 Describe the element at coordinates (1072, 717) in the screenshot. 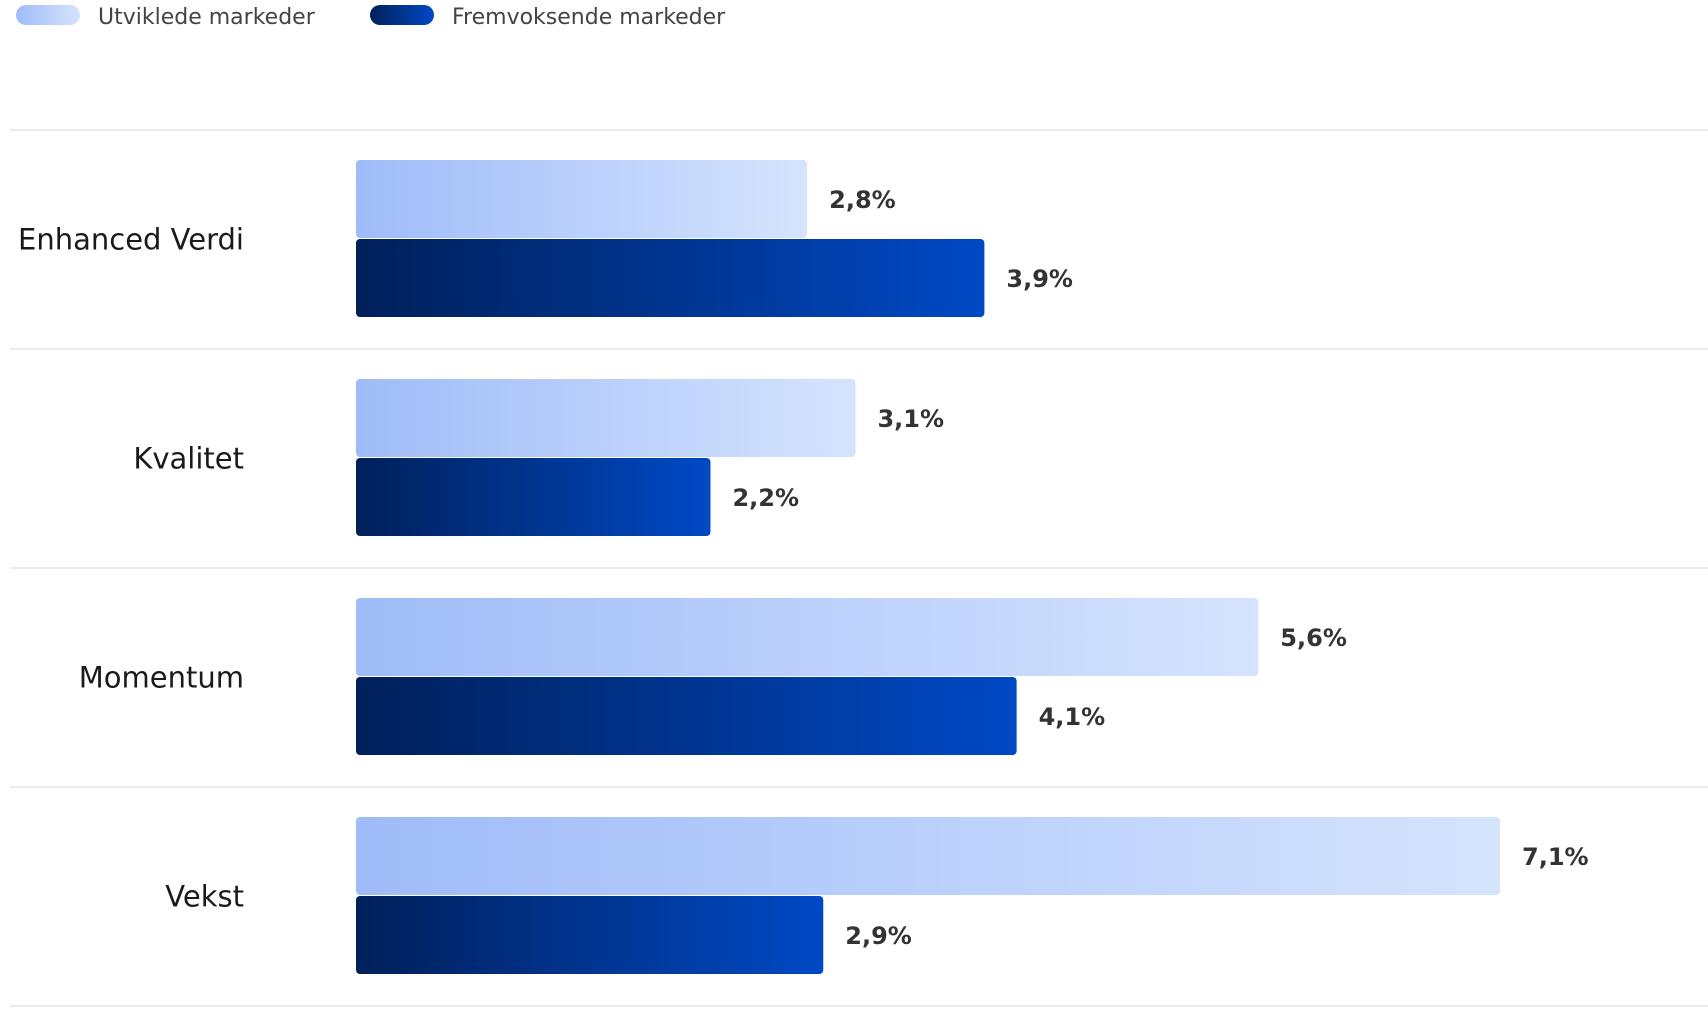

I see `data-label: 4,1%` at that location.